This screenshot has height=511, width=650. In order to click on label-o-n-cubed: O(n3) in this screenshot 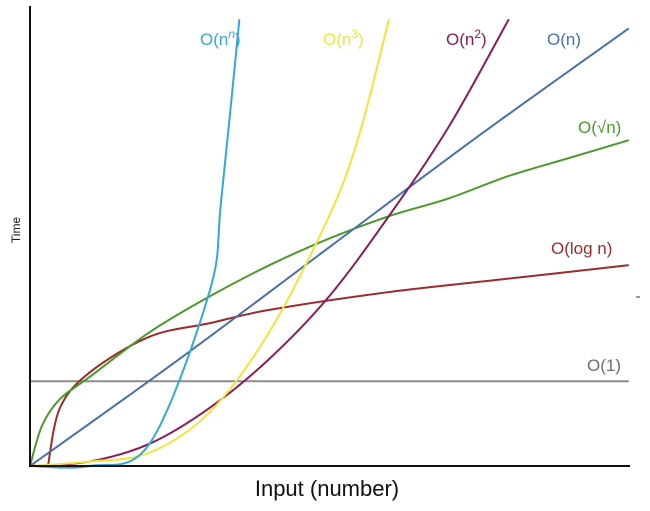, I will do `click(343, 38)`.